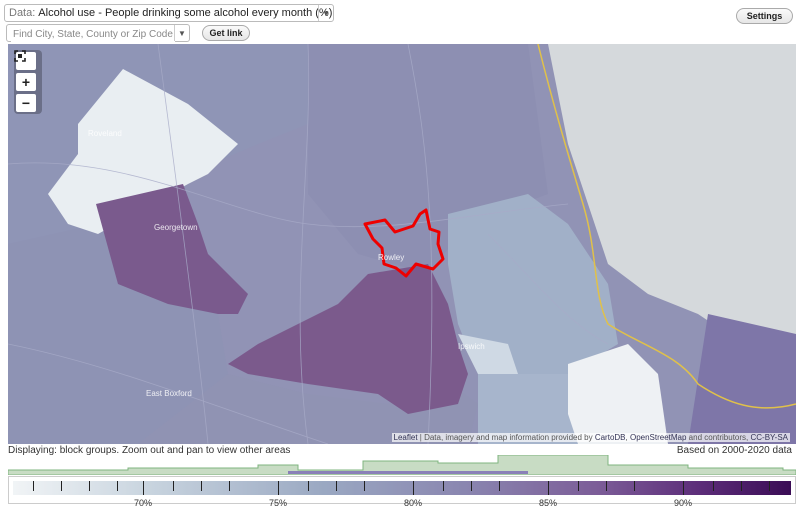 The width and height of the screenshot is (800, 514). Describe the element at coordinates (413, 503) in the screenshot. I see `legend-tick-label: 80%` at that location.